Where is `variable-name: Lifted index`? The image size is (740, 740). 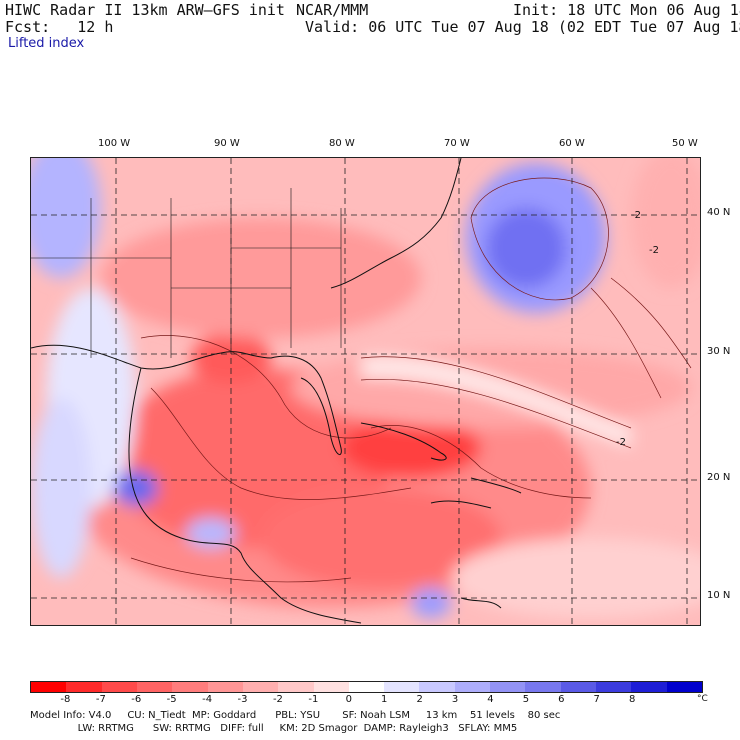
variable-name: Lifted index is located at coordinates (46, 43).